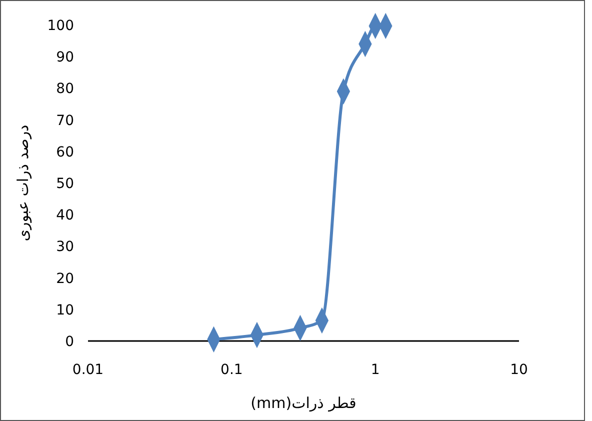  I want to click on y-tick-label: 10, so click(65, 310).